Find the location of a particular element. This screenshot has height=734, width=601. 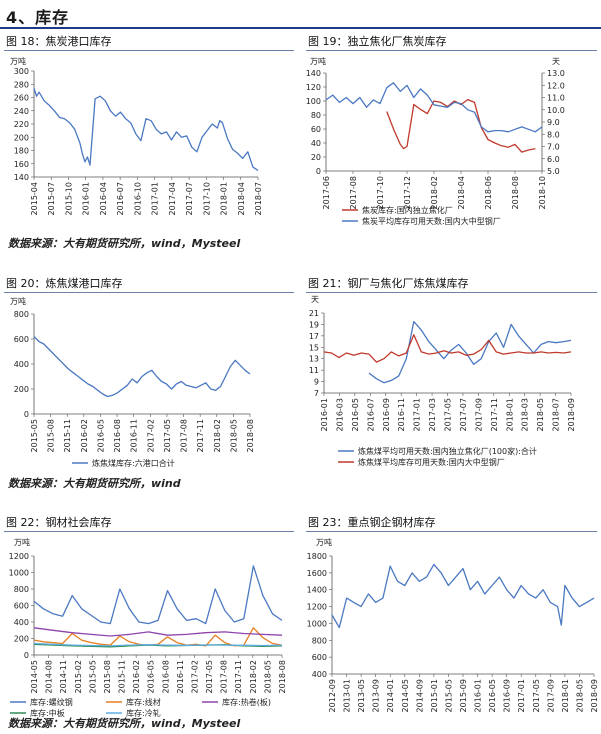

x-tick-label: 2016-03 is located at coordinates (339, 414).